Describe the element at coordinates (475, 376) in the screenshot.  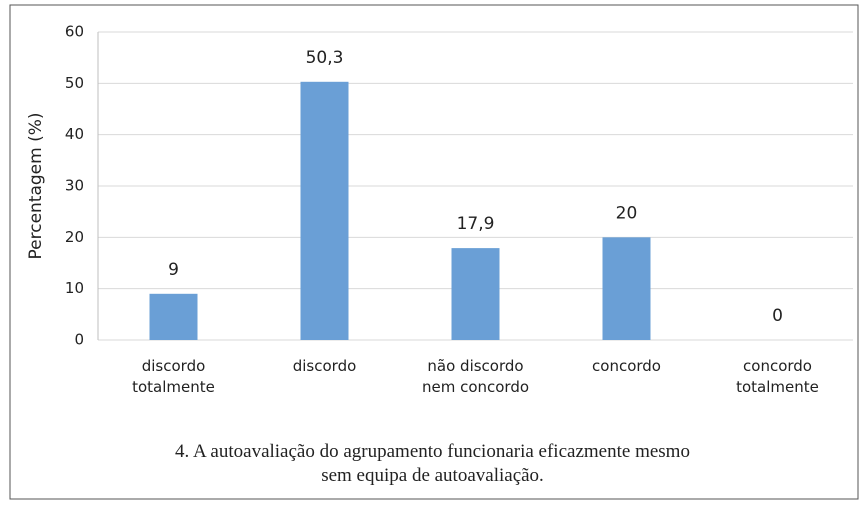
I see `x-tick-label: não discordo nem concordo` at that location.